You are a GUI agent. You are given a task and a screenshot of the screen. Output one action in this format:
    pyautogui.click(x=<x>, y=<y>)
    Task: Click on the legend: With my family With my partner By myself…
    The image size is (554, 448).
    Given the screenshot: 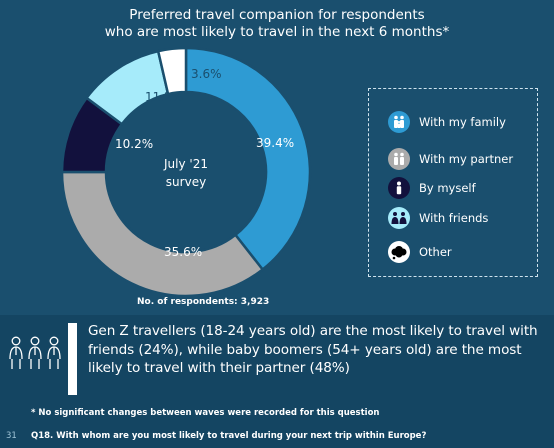 What is the action you would take?
    pyautogui.click(x=453, y=182)
    